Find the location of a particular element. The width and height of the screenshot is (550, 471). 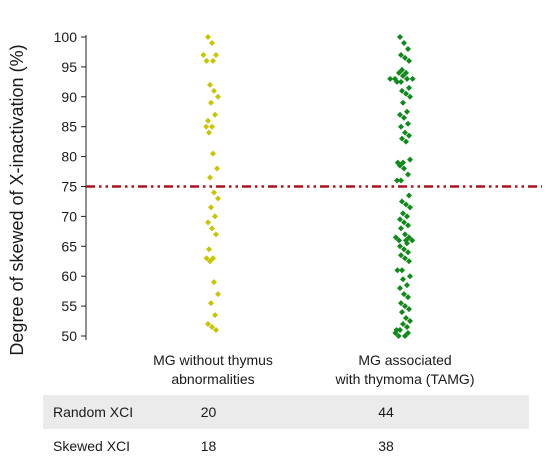

y-tick-label: 80 is located at coordinates (69, 157).